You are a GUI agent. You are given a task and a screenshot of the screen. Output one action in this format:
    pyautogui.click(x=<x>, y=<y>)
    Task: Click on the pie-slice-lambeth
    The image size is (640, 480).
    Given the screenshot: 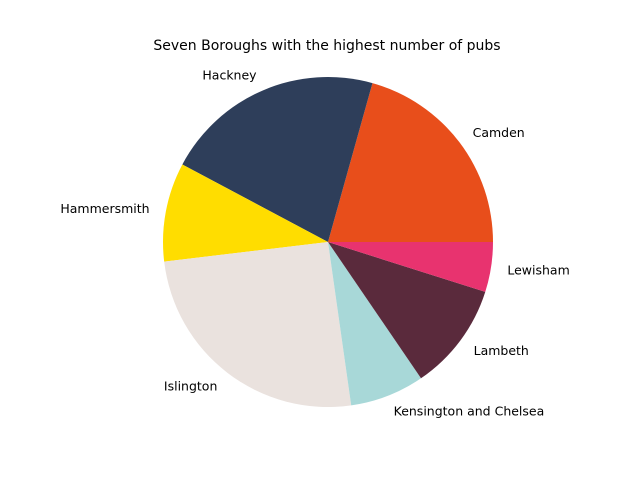 What is the action you would take?
    pyautogui.click(x=407, y=310)
    